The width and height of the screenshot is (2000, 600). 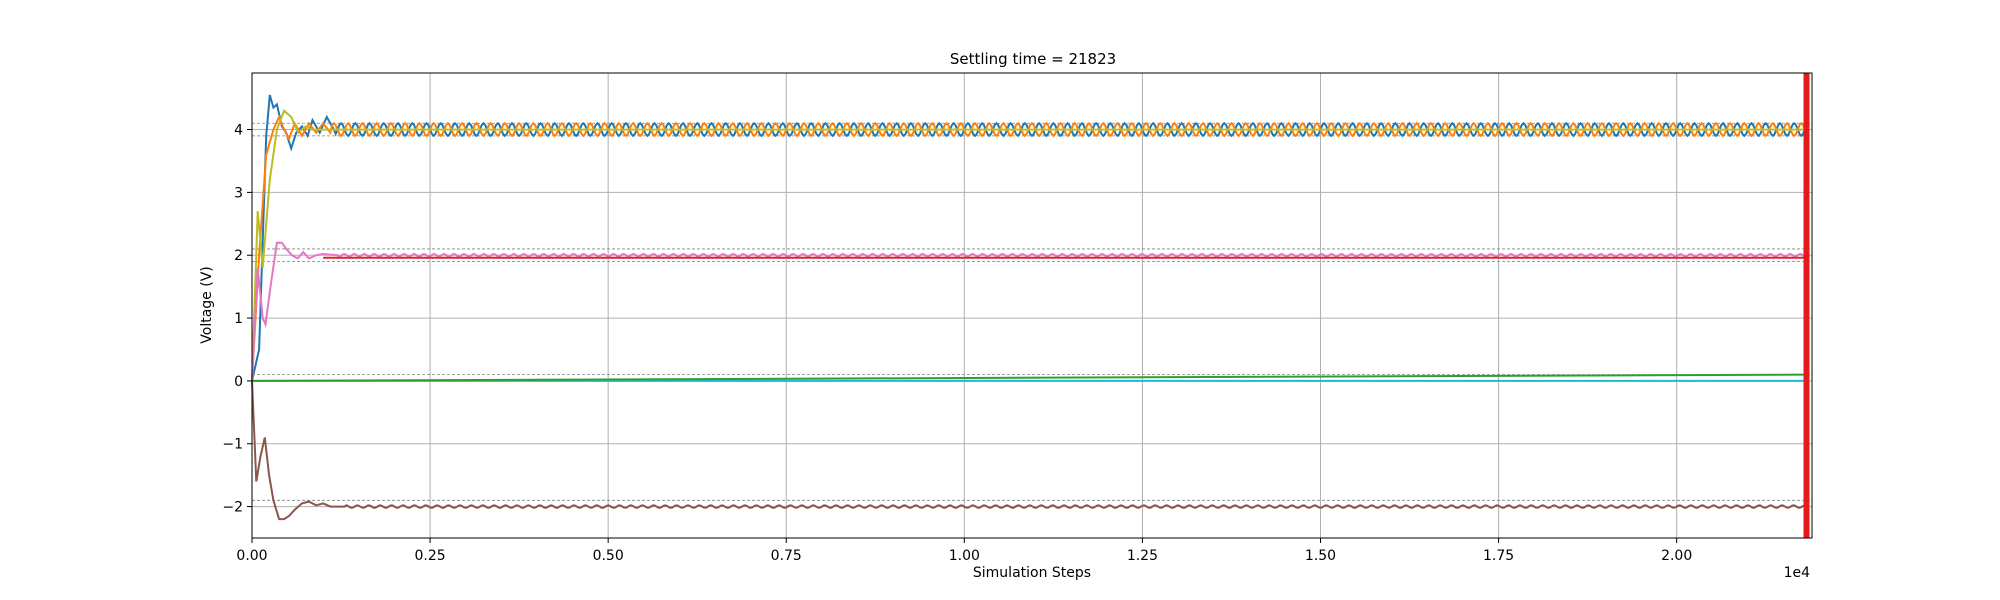 What do you see at coordinates (207, 304) in the screenshot?
I see `y-axis-label: Voltage (V)` at bounding box center [207, 304].